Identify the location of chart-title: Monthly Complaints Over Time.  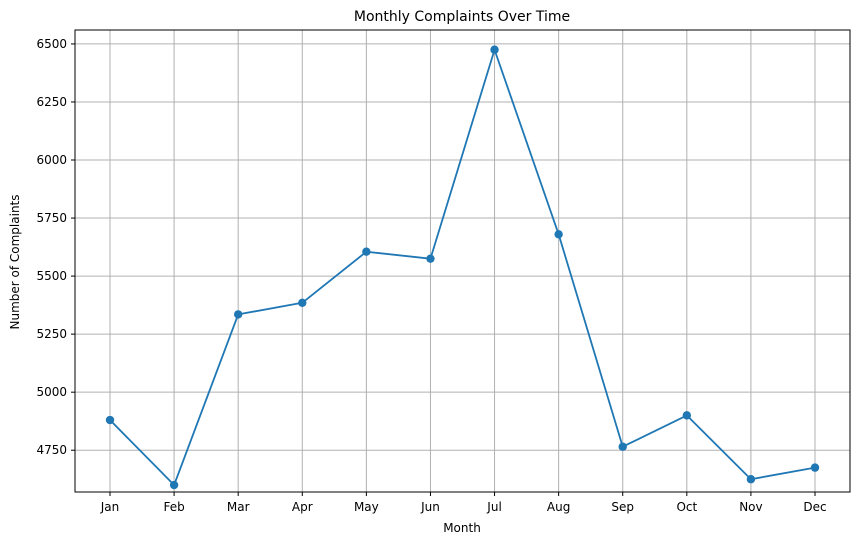
(462, 17).